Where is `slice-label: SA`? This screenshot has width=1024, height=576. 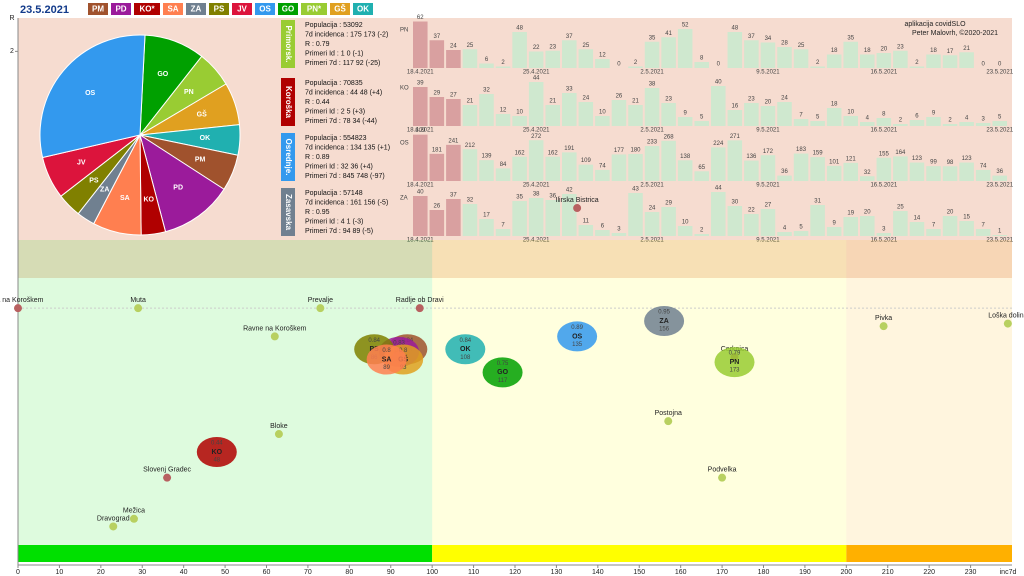 slice-label: SA is located at coordinates (125, 198).